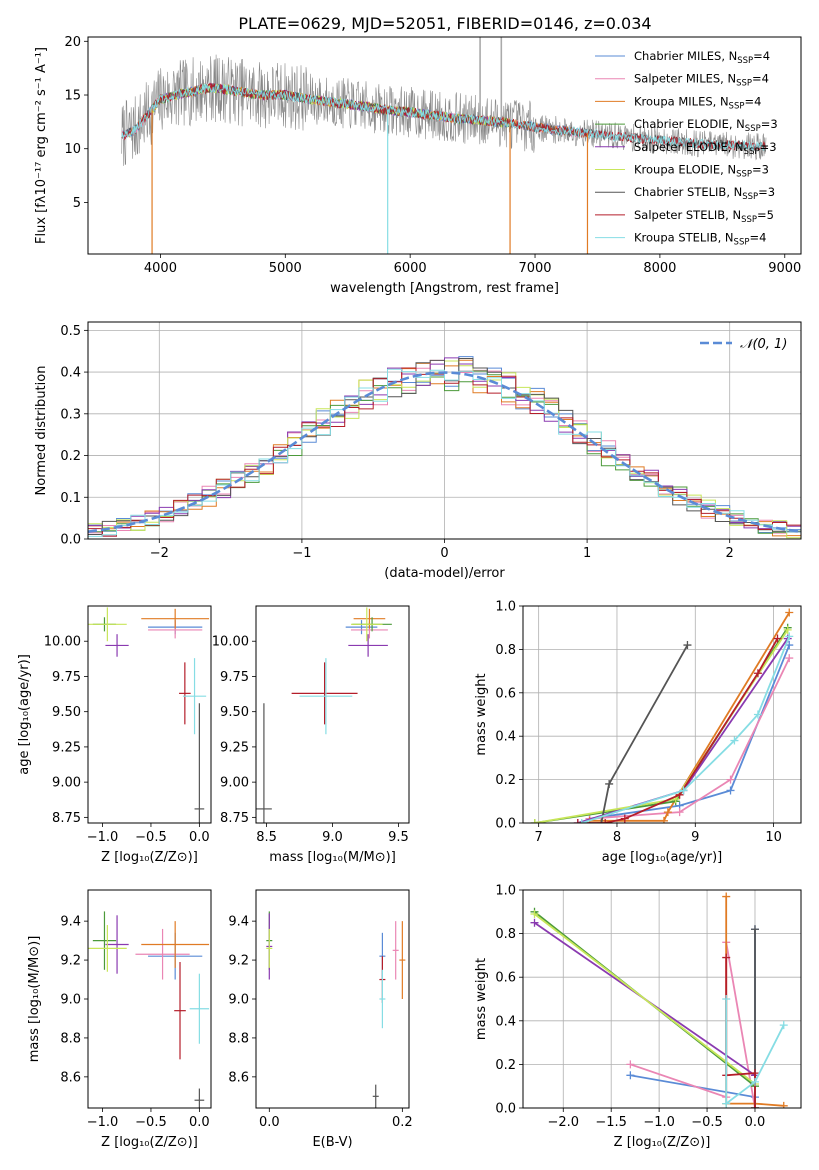 The image size is (819, 1170). I want to click on x-tick-label: 10, so click(773, 837).